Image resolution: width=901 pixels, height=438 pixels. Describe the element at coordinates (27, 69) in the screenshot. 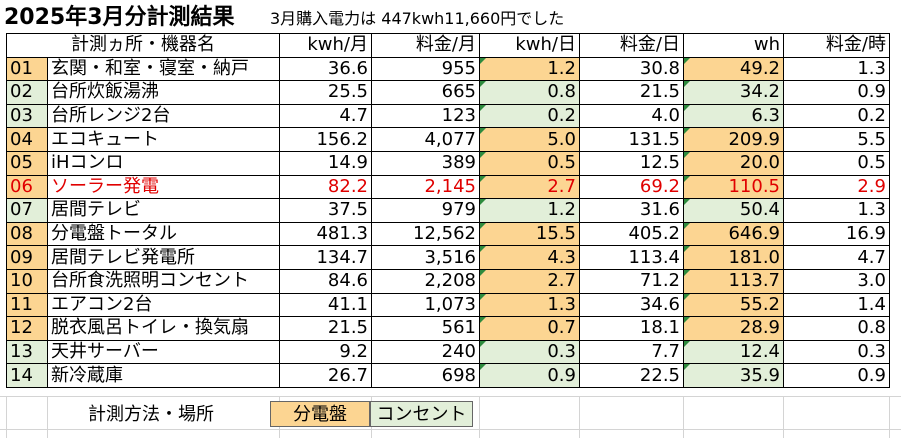

I see `row-number: 01` at that location.